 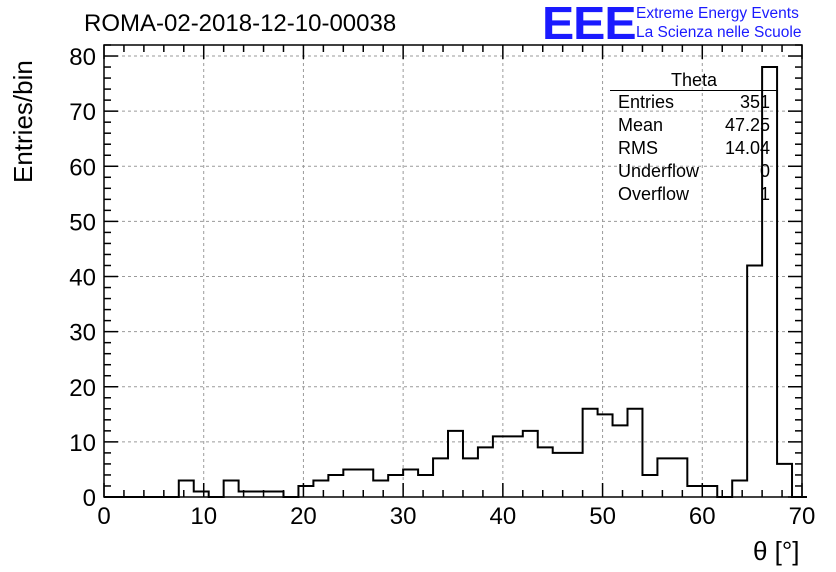 What do you see at coordinates (403, 516) in the screenshot?
I see `x-tick-label: 30` at bounding box center [403, 516].